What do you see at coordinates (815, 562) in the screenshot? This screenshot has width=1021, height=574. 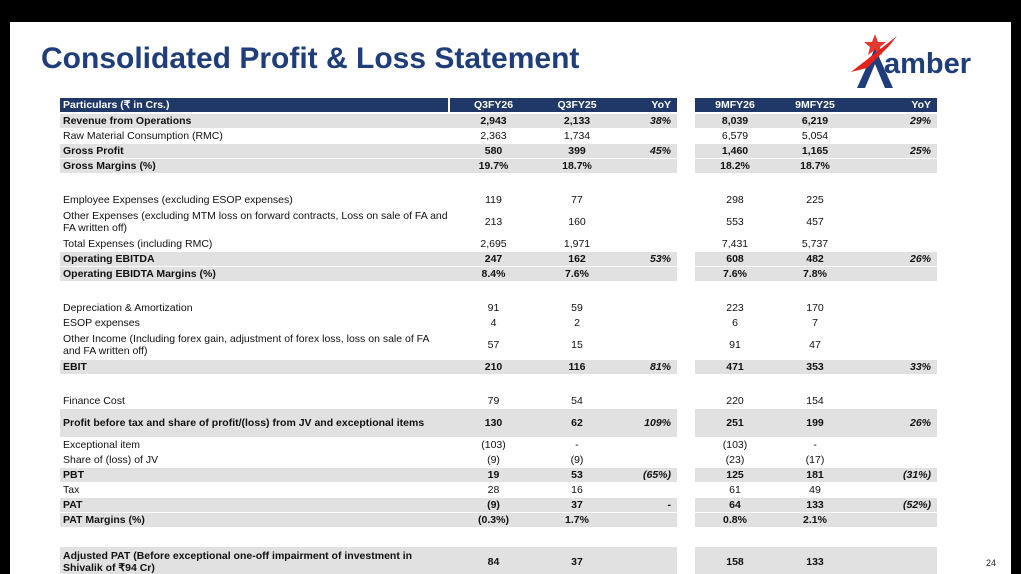 I see `row-value: 133` at bounding box center [815, 562].